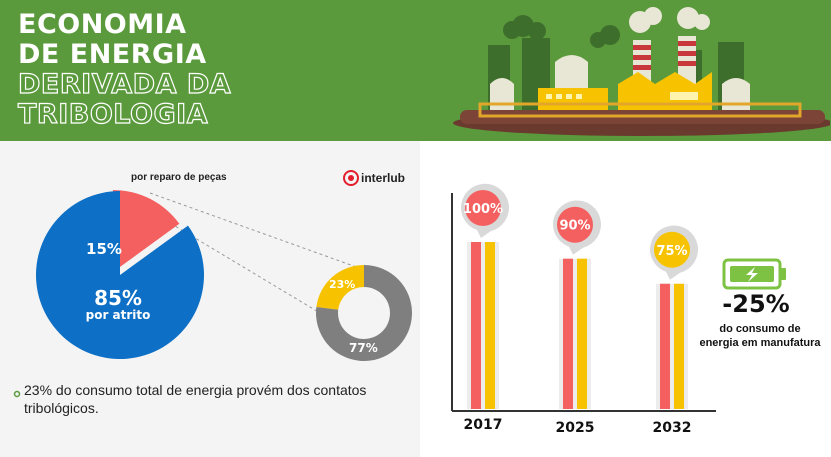 Image resolution: width=831 pixels, height=457 pixels. I want to click on donut-label-23: 23%, so click(342, 284).